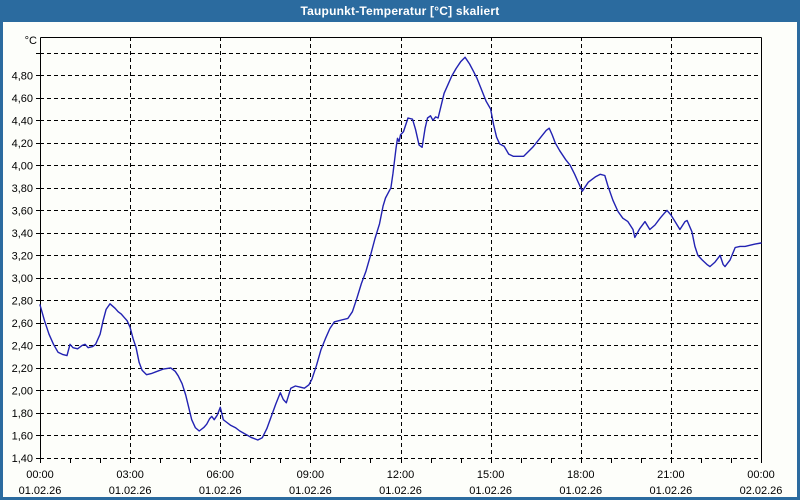 The height and width of the screenshot is (500, 800). Describe the element at coordinates (311, 475) in the screenshot. I see `x-tick-time-label: 09:00` at that location.